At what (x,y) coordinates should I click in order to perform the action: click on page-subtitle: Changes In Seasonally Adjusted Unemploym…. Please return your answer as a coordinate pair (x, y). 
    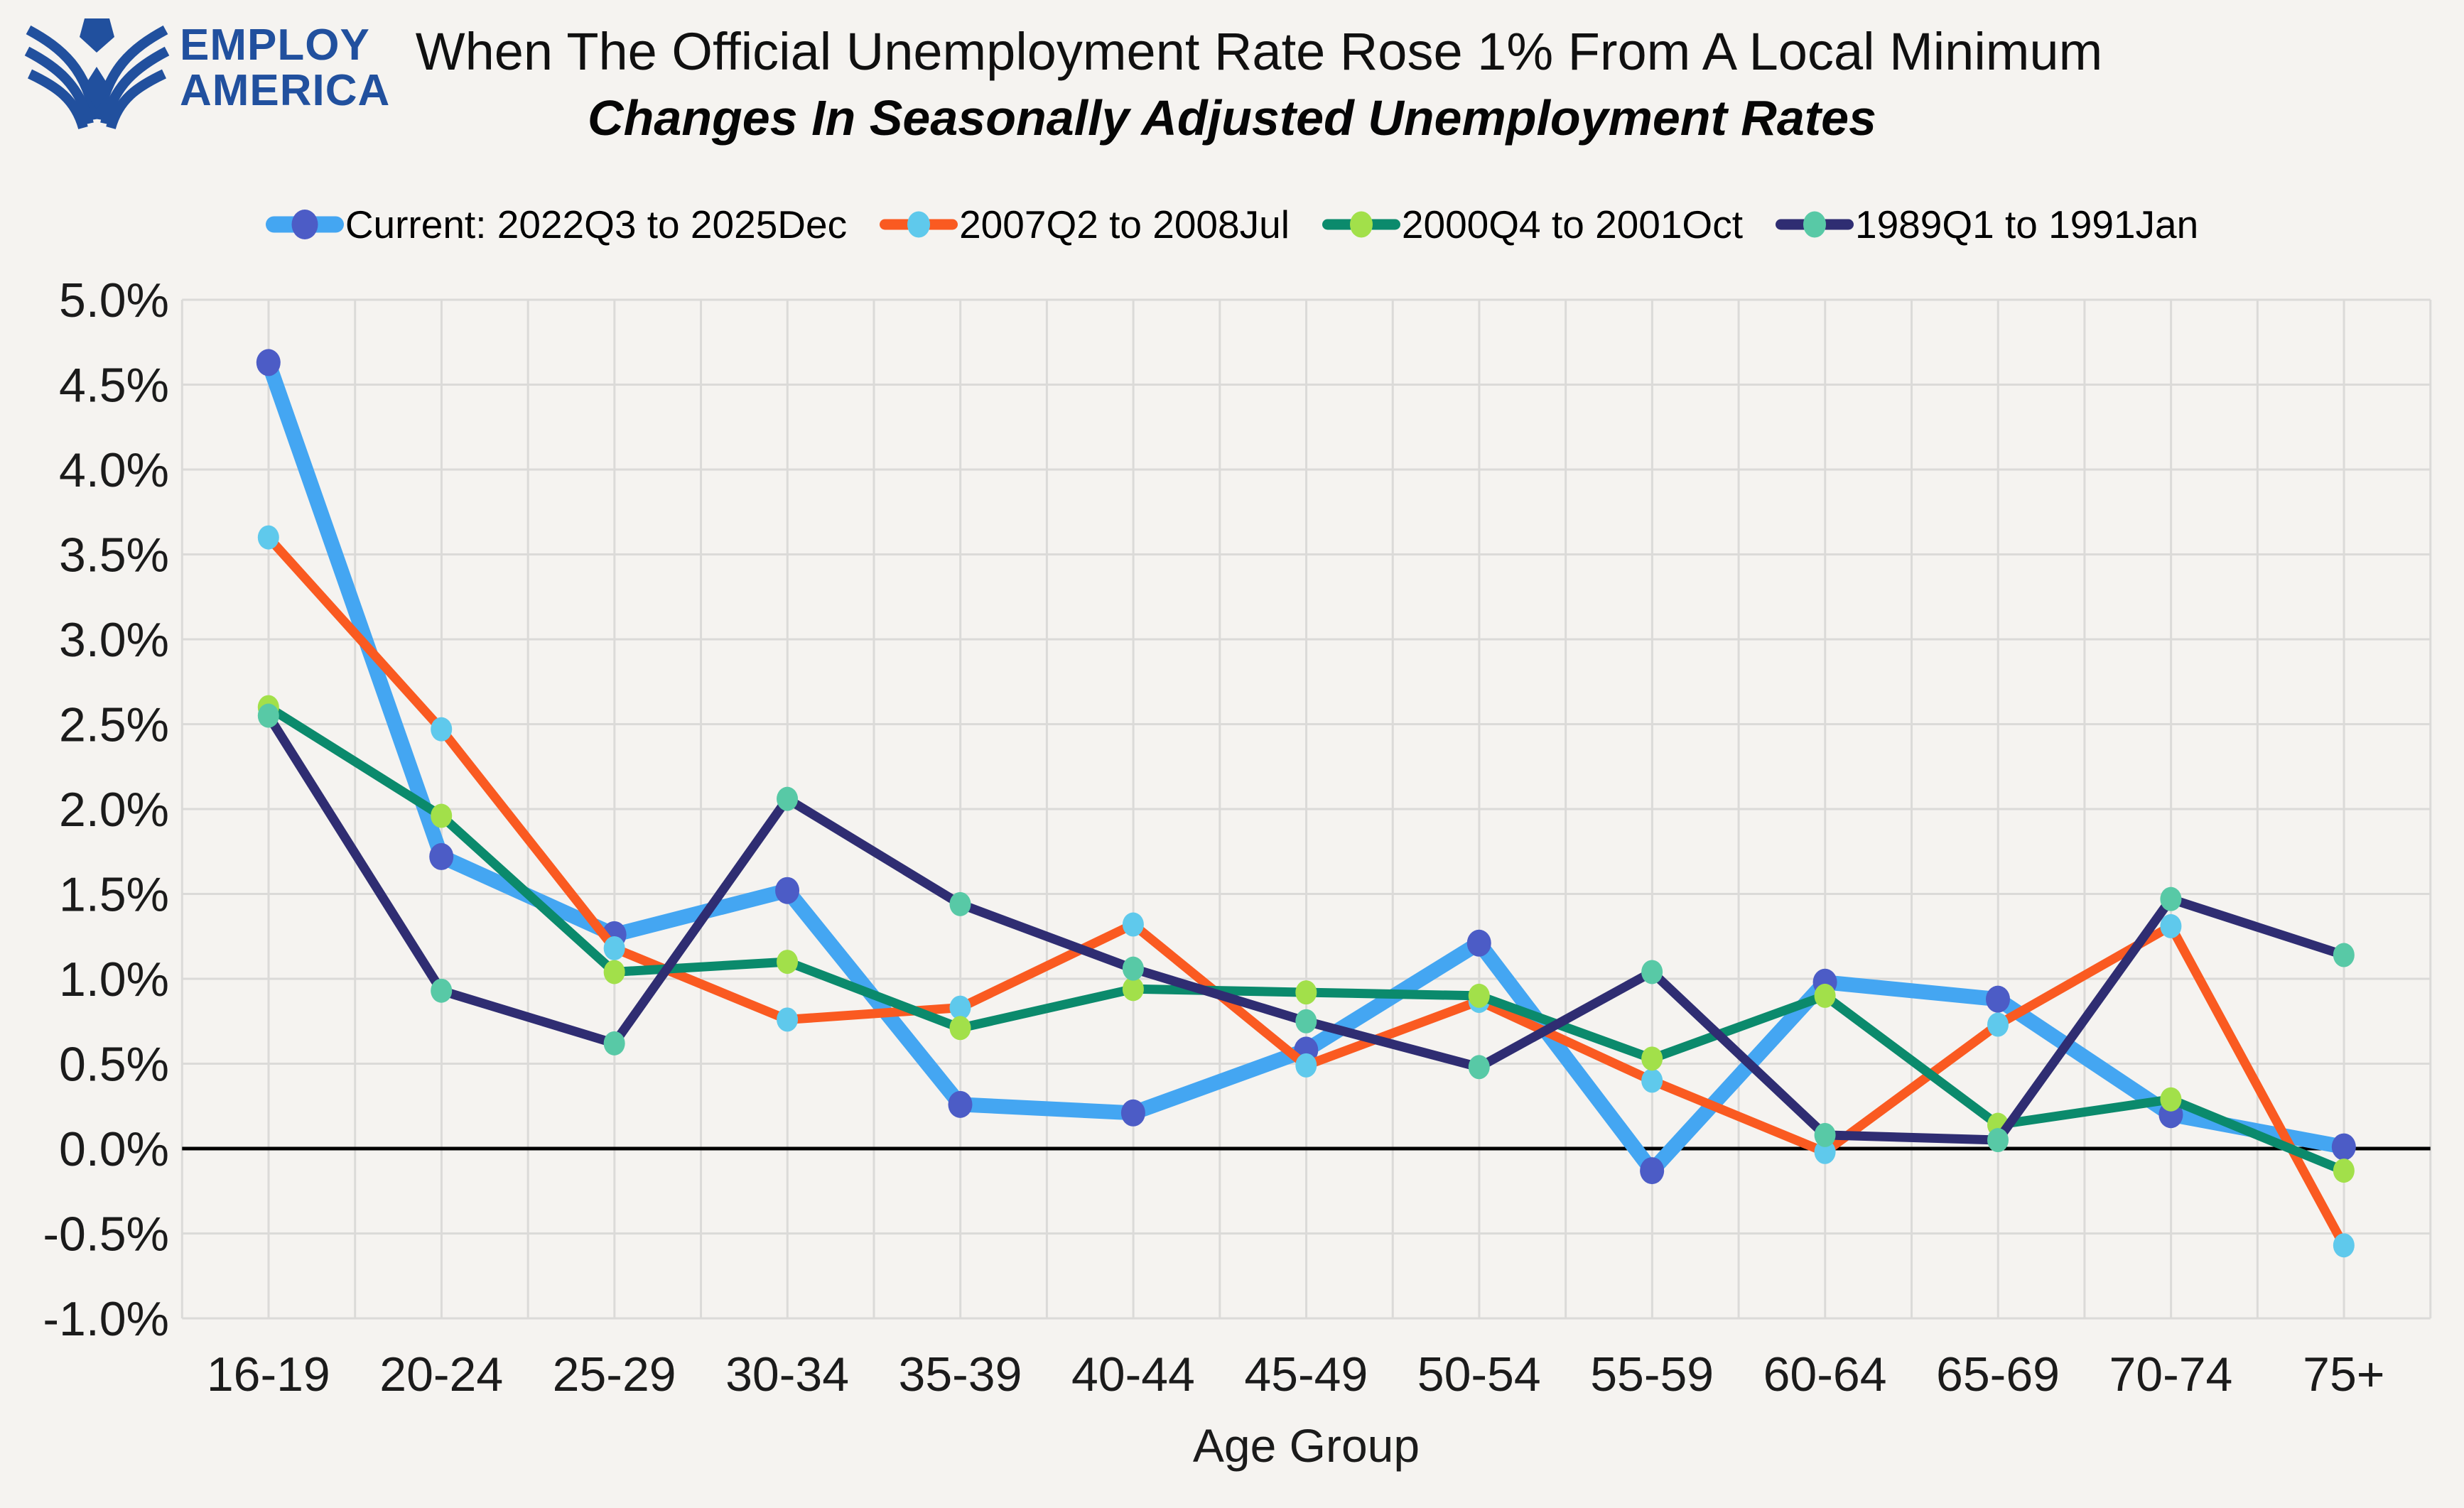
    Looking at the image, I should click on (1232, 118).